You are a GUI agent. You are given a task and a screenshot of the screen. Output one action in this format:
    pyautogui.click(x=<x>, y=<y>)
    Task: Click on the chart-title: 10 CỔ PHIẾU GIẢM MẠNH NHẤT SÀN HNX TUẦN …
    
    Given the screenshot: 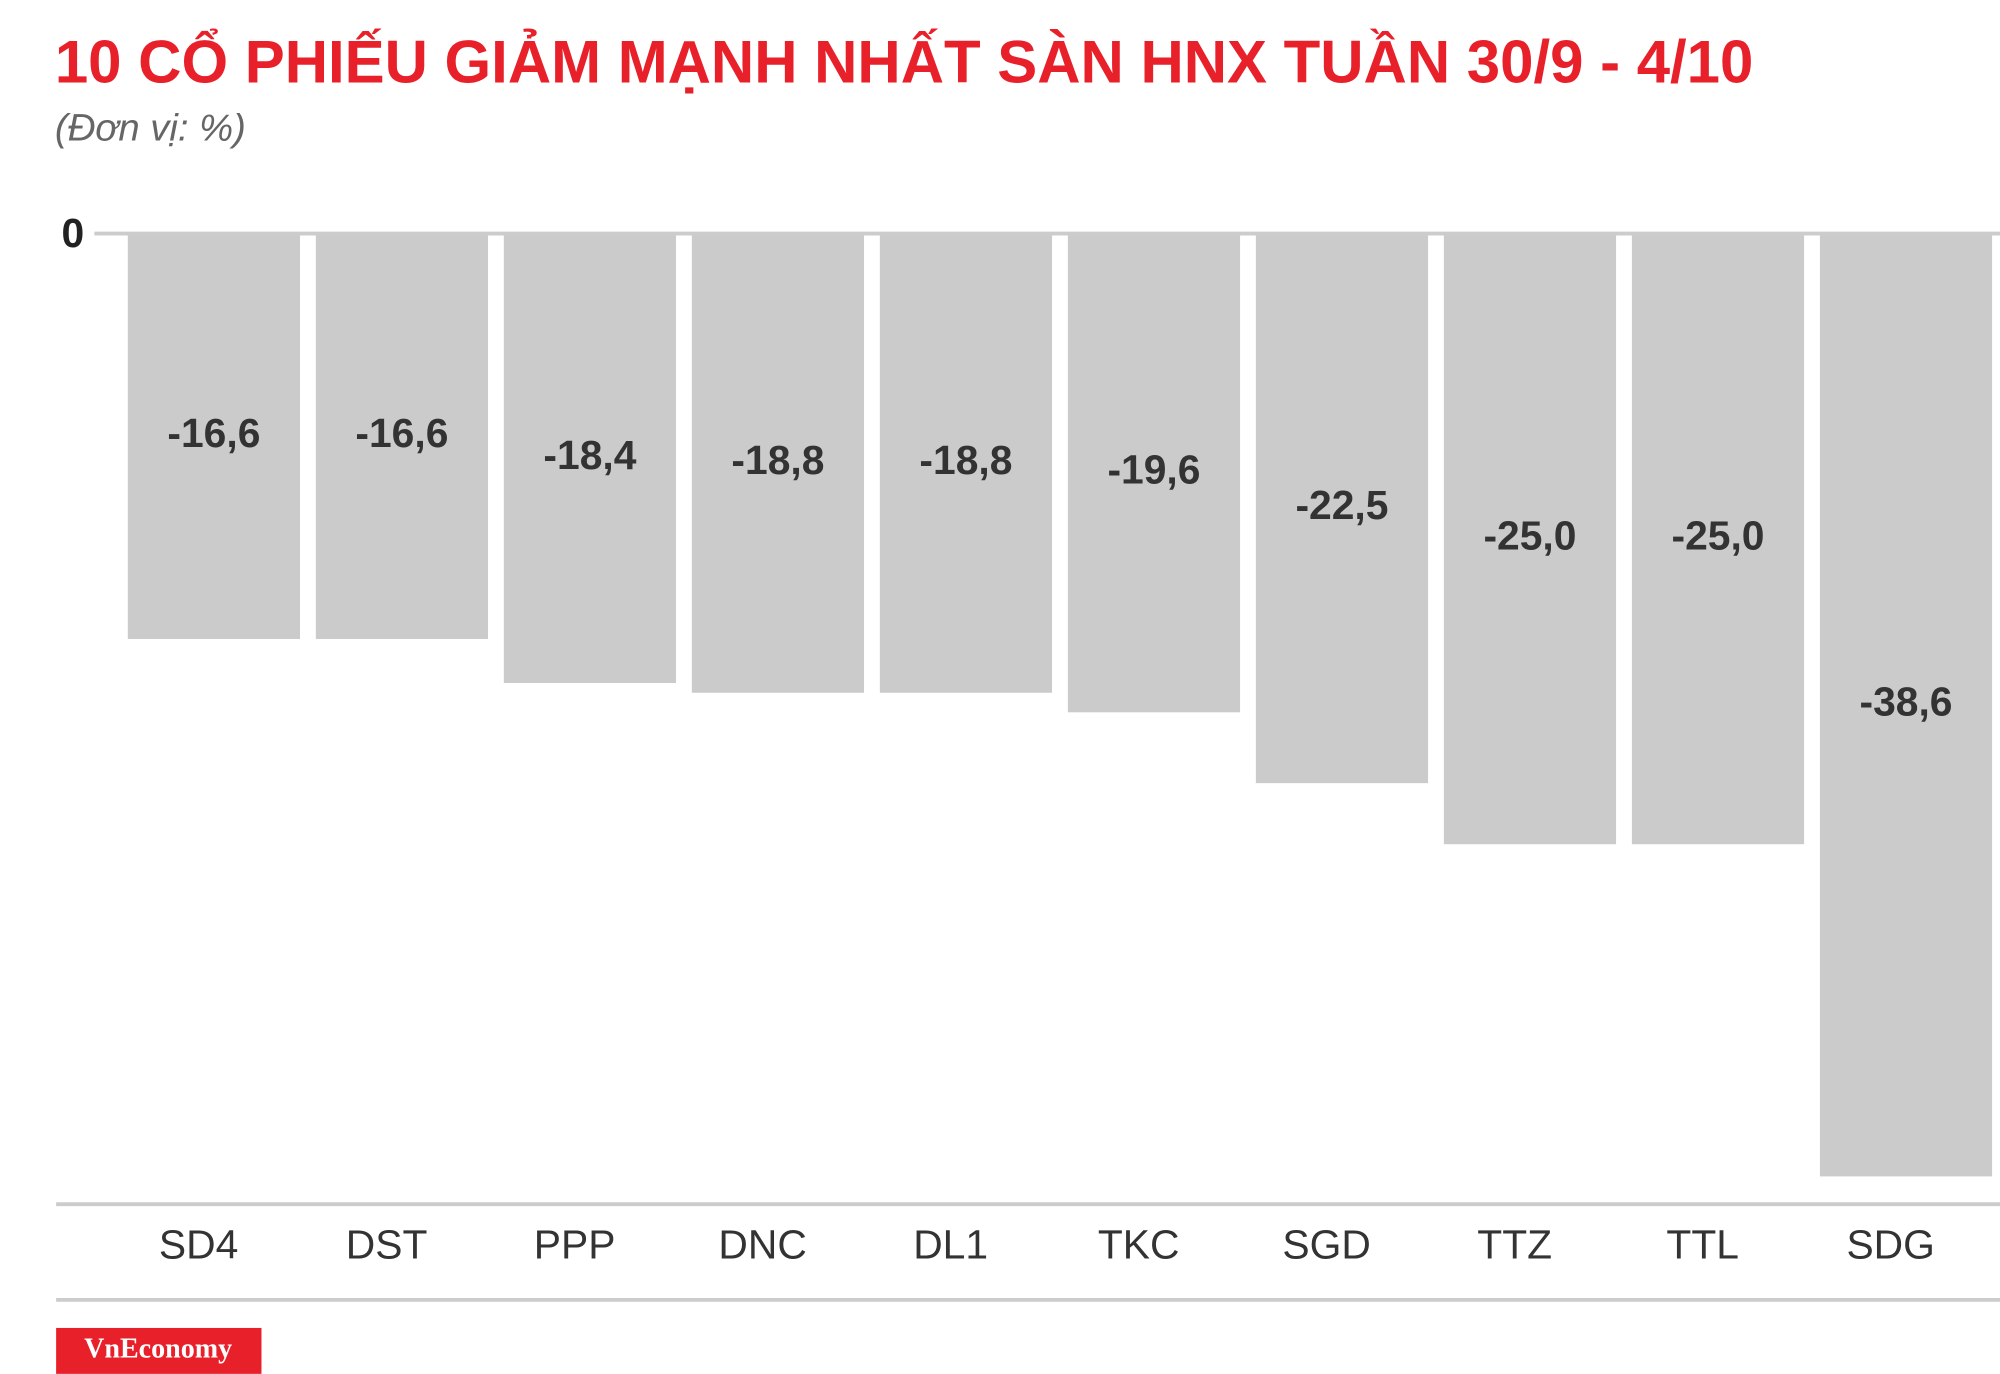 What is the action you would take?
    pyautogui.click(x=904, y=61)
    